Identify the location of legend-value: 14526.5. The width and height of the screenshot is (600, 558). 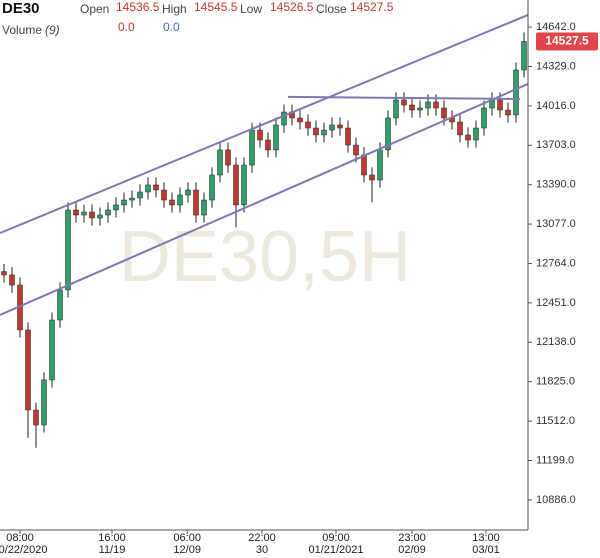
(292, 7).